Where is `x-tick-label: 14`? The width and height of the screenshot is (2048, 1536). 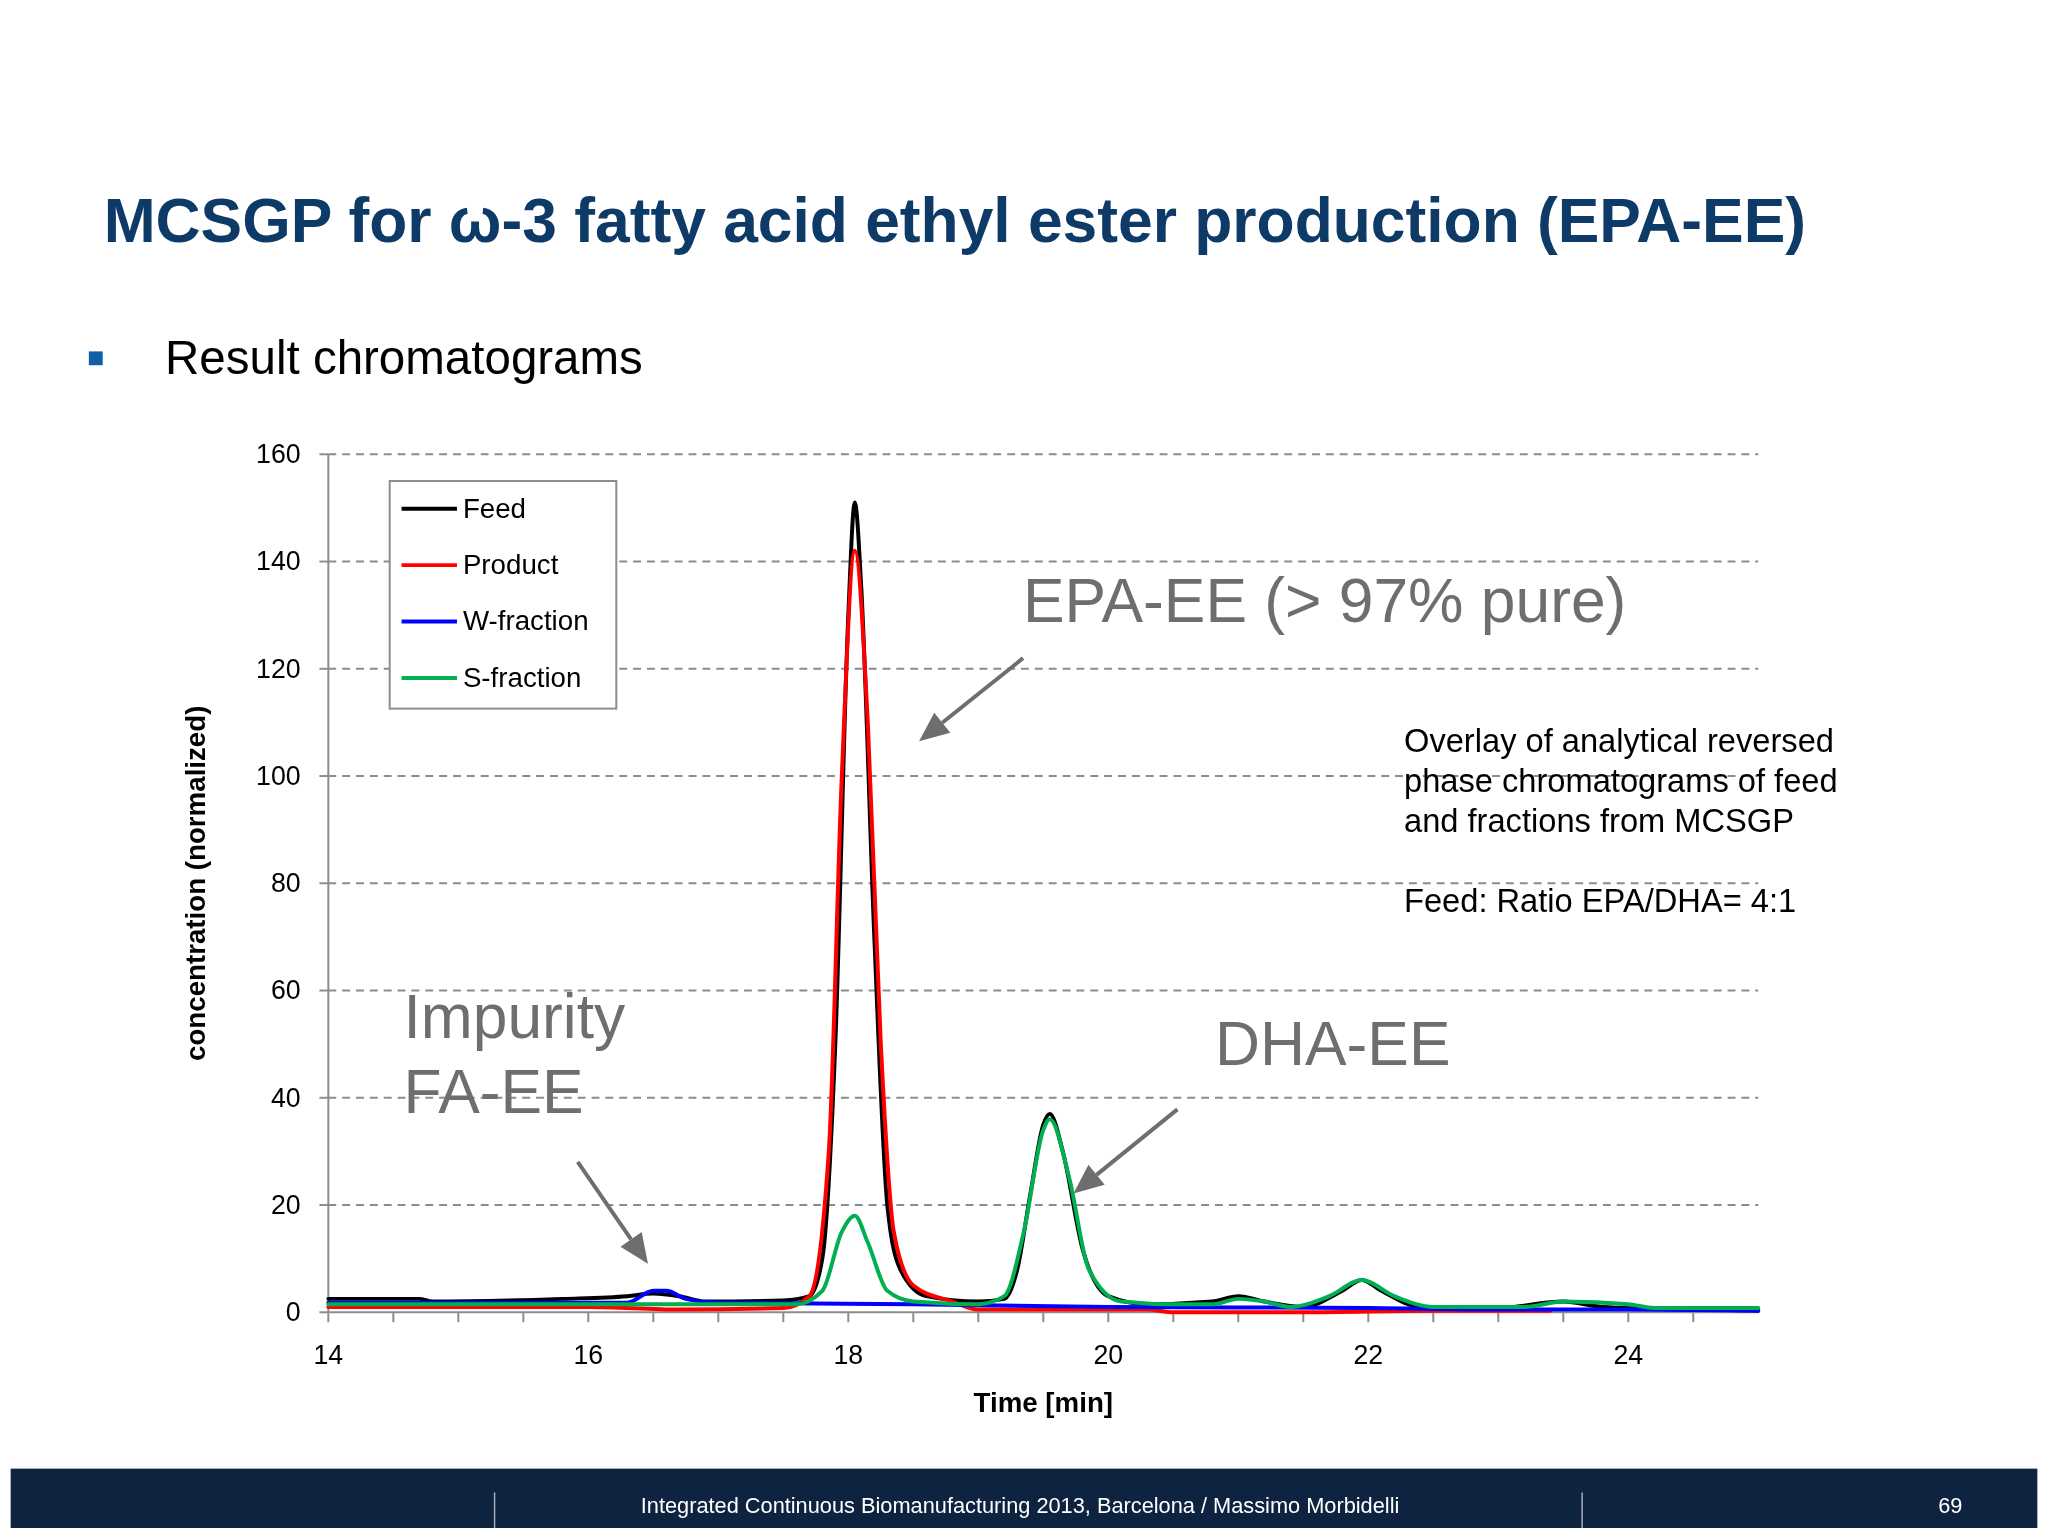 x-tick-label: 14 is located at coordinates (328, 1354).